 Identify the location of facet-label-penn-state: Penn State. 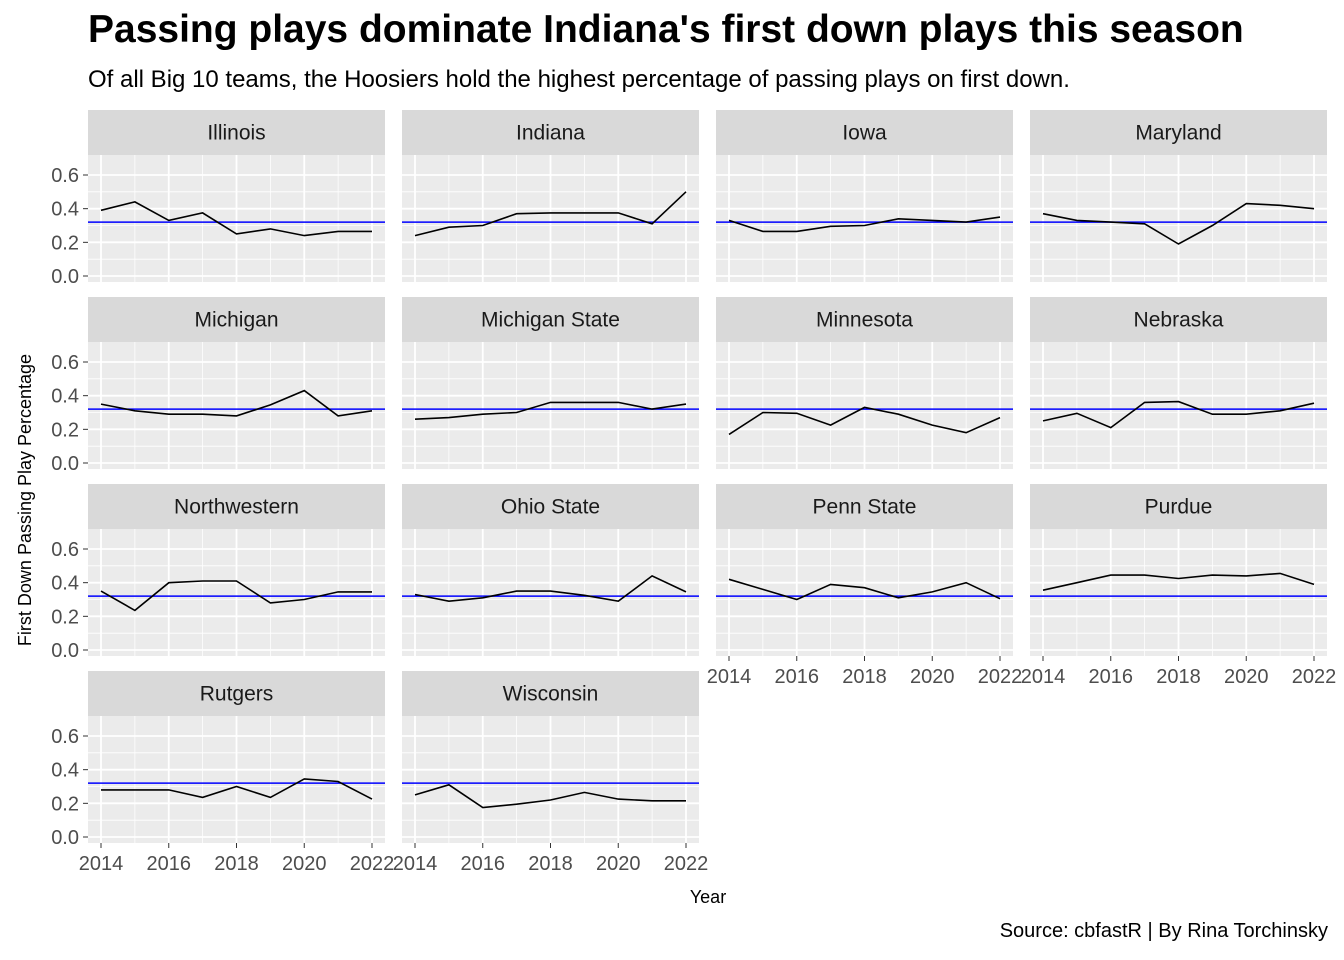
(865, 507).